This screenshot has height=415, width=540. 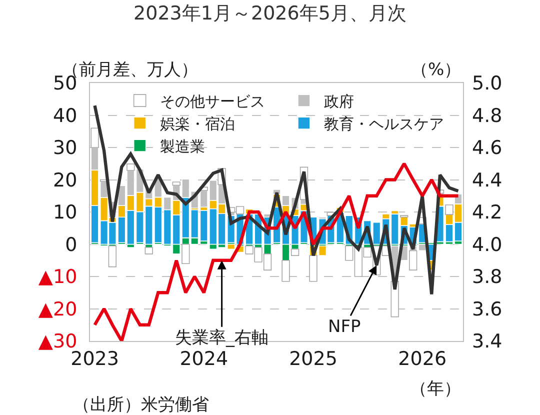 What do you see at coordinates (435, 389) in the screenshot?
I see `text: （年）` at bounding box center [435, 389].